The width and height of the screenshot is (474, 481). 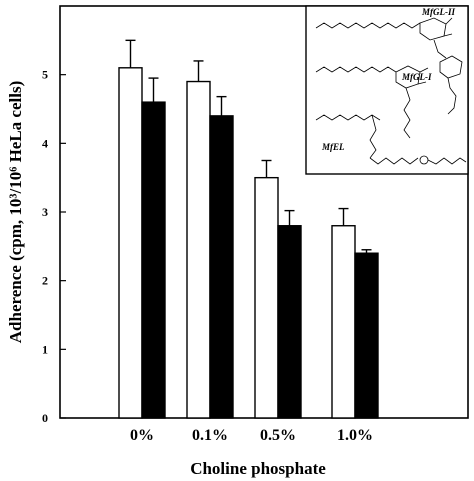 I want to click on inset-label-mfgl-i: MfGL-I, so click(x=416, y=77).